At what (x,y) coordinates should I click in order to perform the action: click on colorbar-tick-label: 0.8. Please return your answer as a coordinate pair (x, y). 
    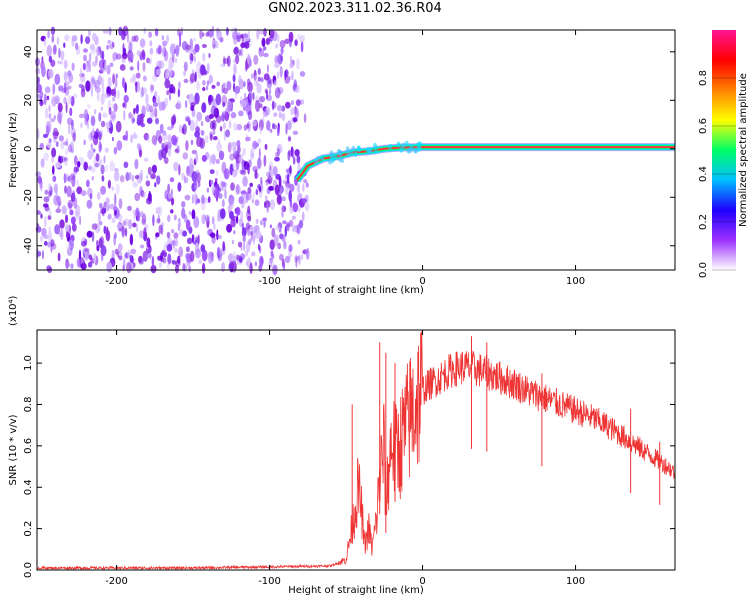
    Looking at the image, I should click on (703, 78).